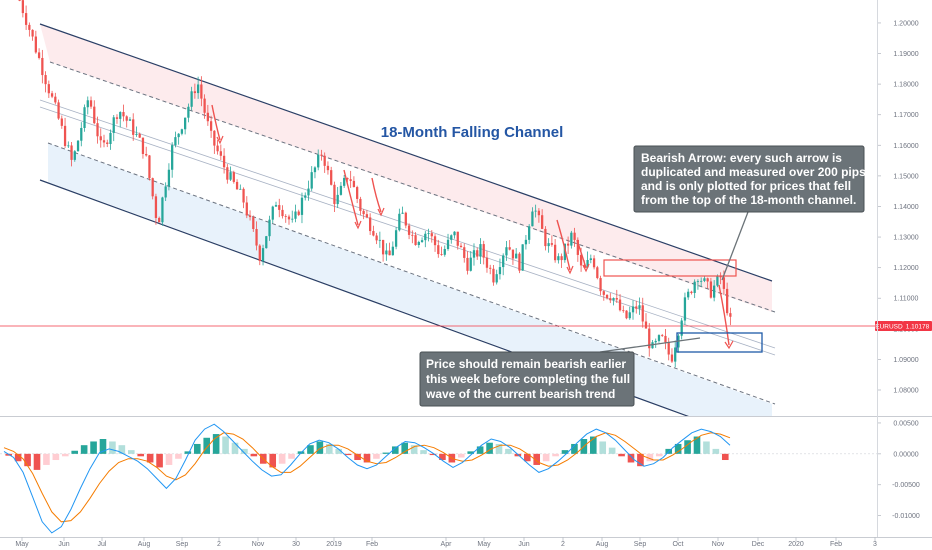 This screenshot has height=550, width=932. Describe the element at coordinates (905, 238) in the screenshot. I see `price-axis-label: 1.13000` at that location.